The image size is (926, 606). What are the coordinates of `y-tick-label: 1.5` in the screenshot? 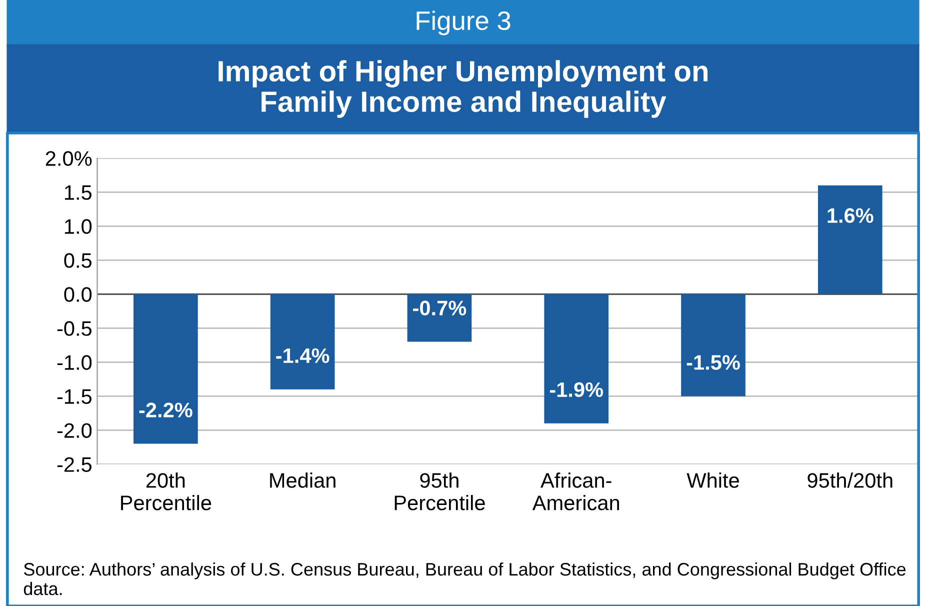 It's located at (78, 192).